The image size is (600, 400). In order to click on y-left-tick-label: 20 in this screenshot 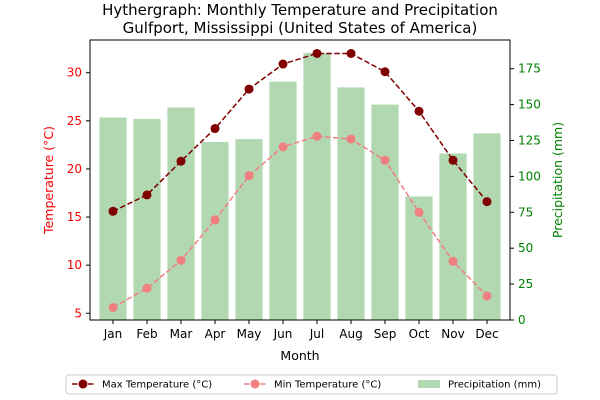, I will do `click(74, 169)`.